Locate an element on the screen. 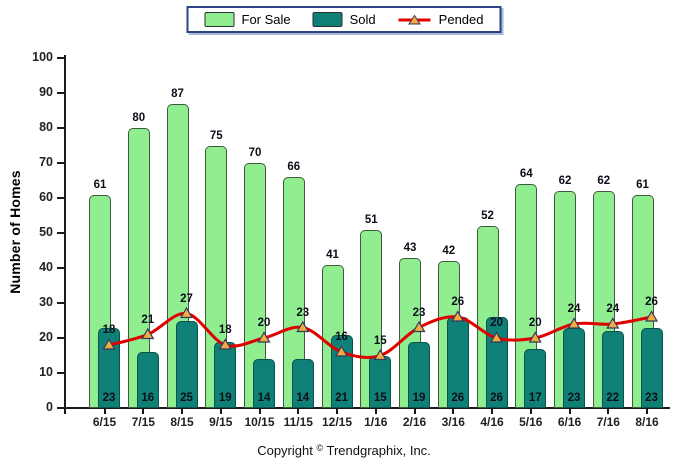  pended-value-label: 23 is located at coordinates (419, 312).